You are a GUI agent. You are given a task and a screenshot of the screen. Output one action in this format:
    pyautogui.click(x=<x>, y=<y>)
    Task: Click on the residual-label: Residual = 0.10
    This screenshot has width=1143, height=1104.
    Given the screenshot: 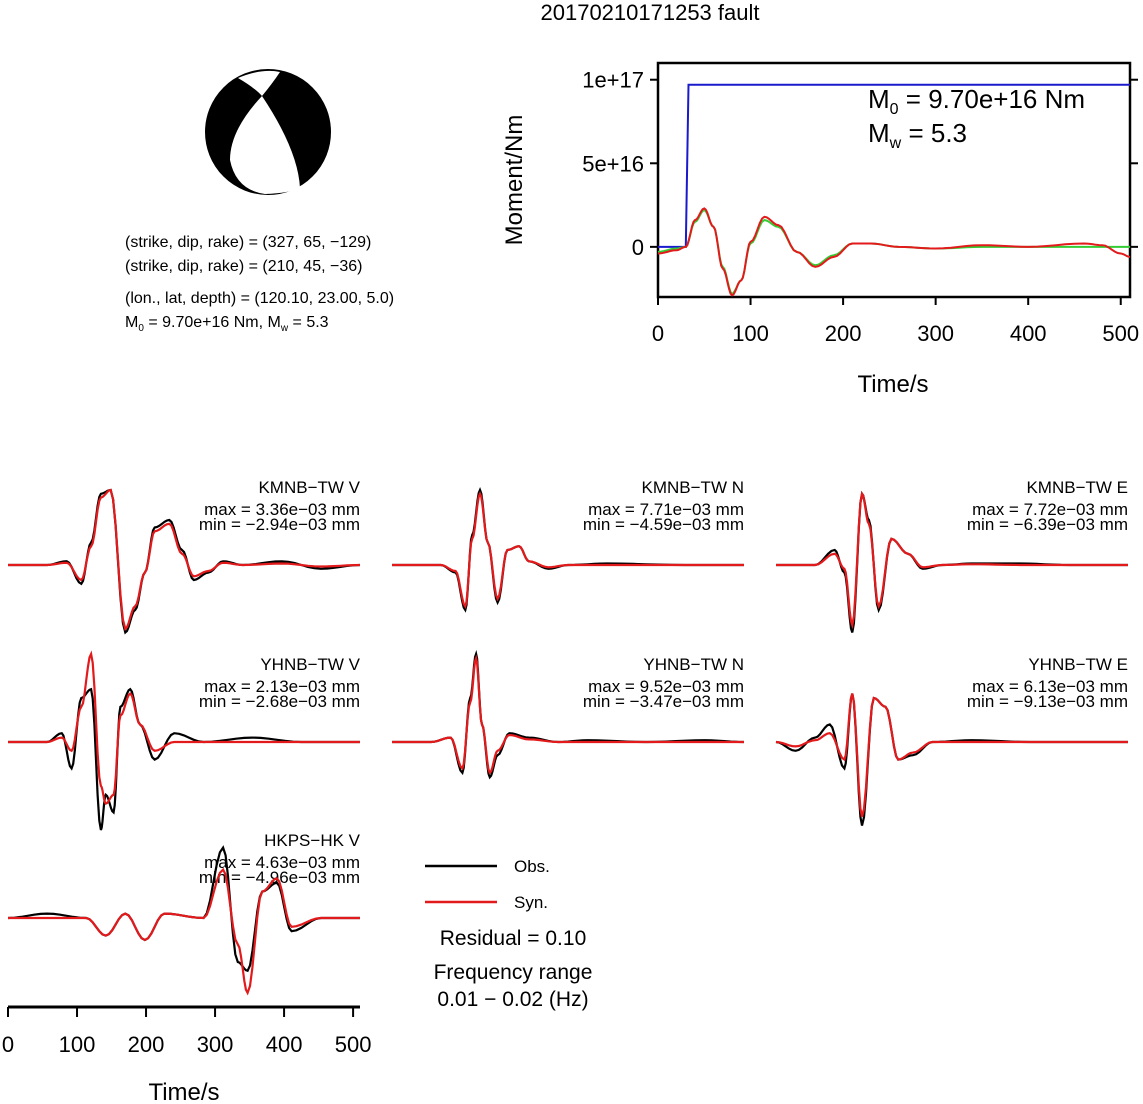 What is the action you would take?
    pyautogui.click(x=513, y=938)
    